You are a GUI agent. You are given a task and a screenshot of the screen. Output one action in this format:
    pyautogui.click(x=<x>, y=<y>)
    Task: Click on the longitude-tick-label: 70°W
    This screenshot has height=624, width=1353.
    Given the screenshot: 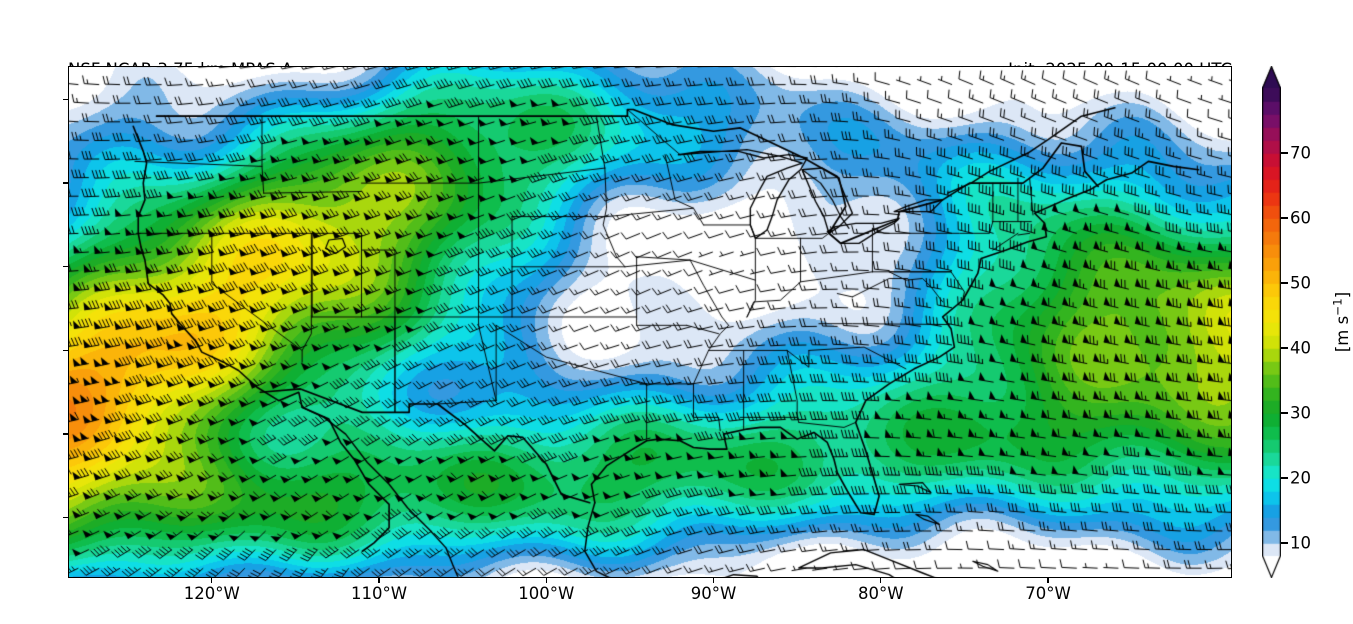 What is the action you would take?
    pyautogui.click(x=1048, y=593)
    